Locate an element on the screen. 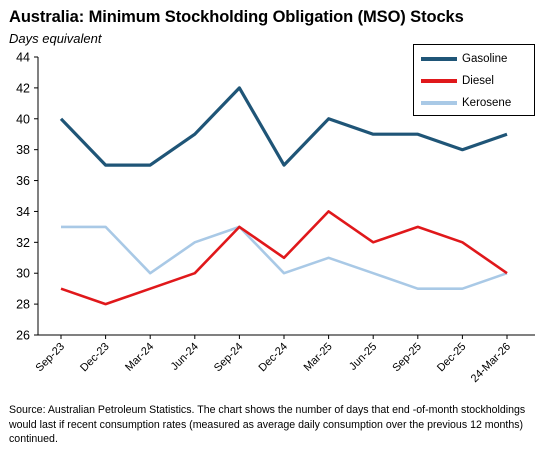 This screenshot has height=454, width=549. legend-label-gasoline: Gasoline is located at coordinates (485, 59).